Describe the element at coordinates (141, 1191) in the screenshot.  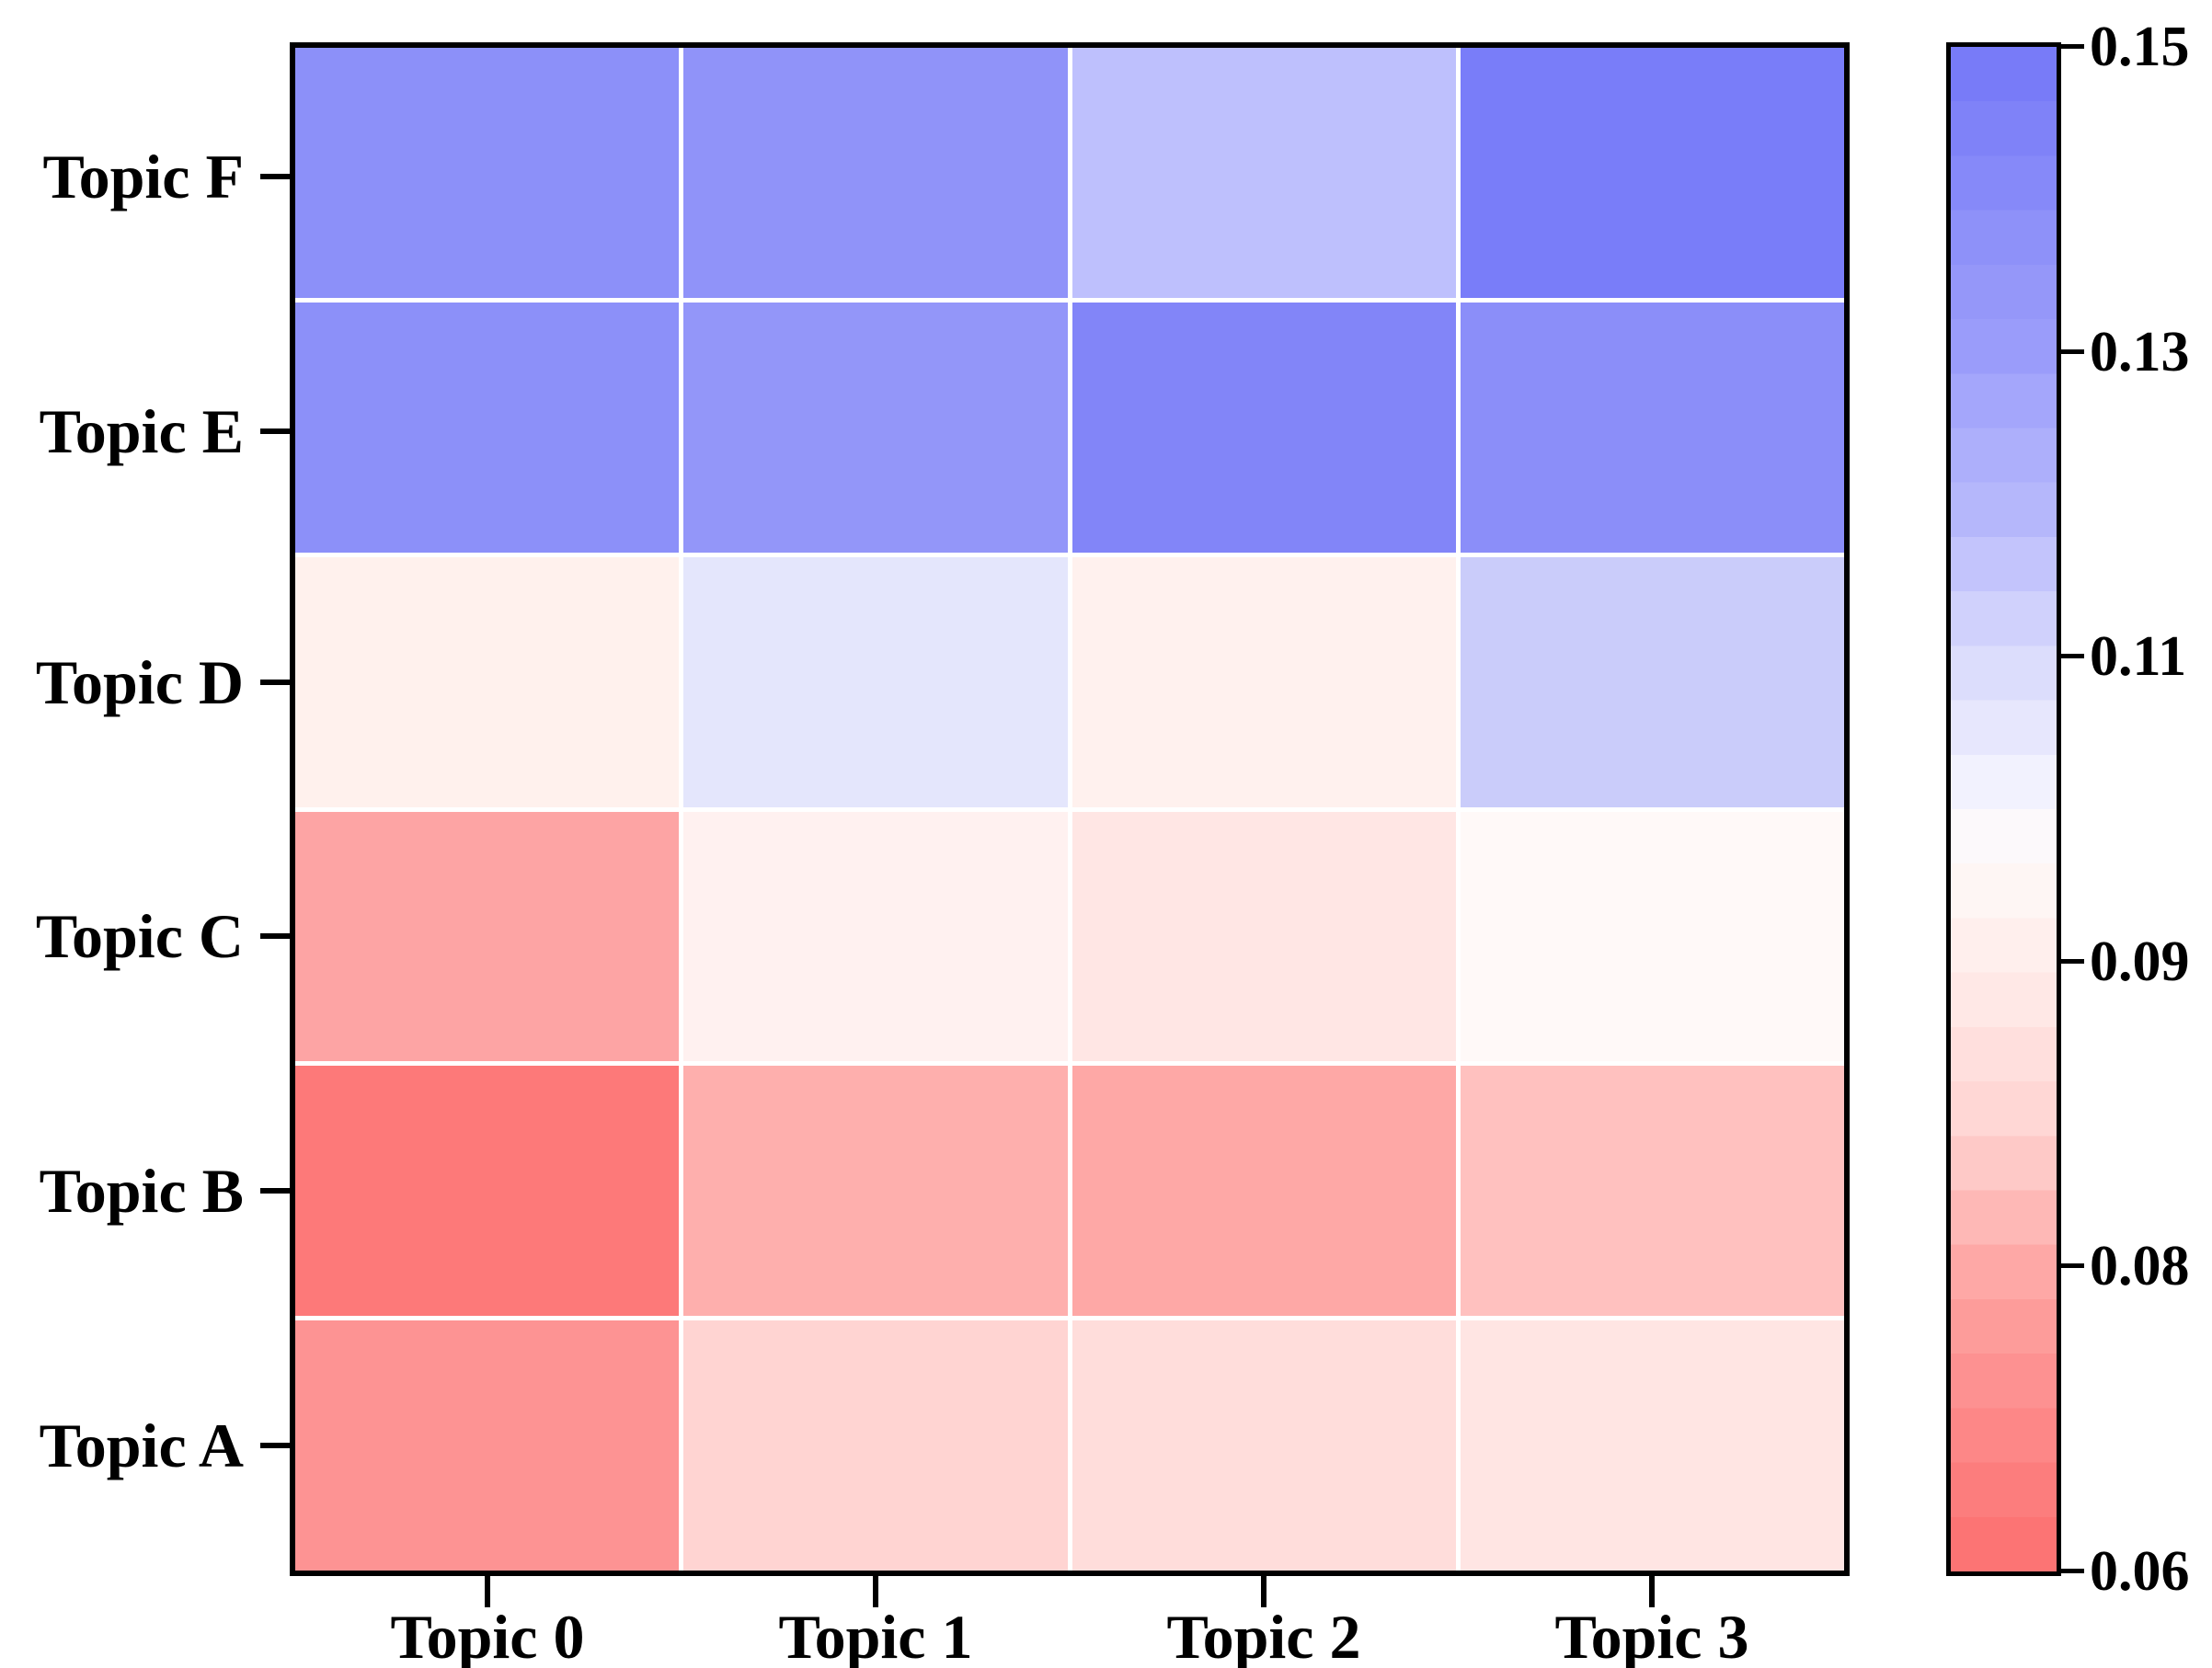
I see `y-axis-label: Topic B` at that location.